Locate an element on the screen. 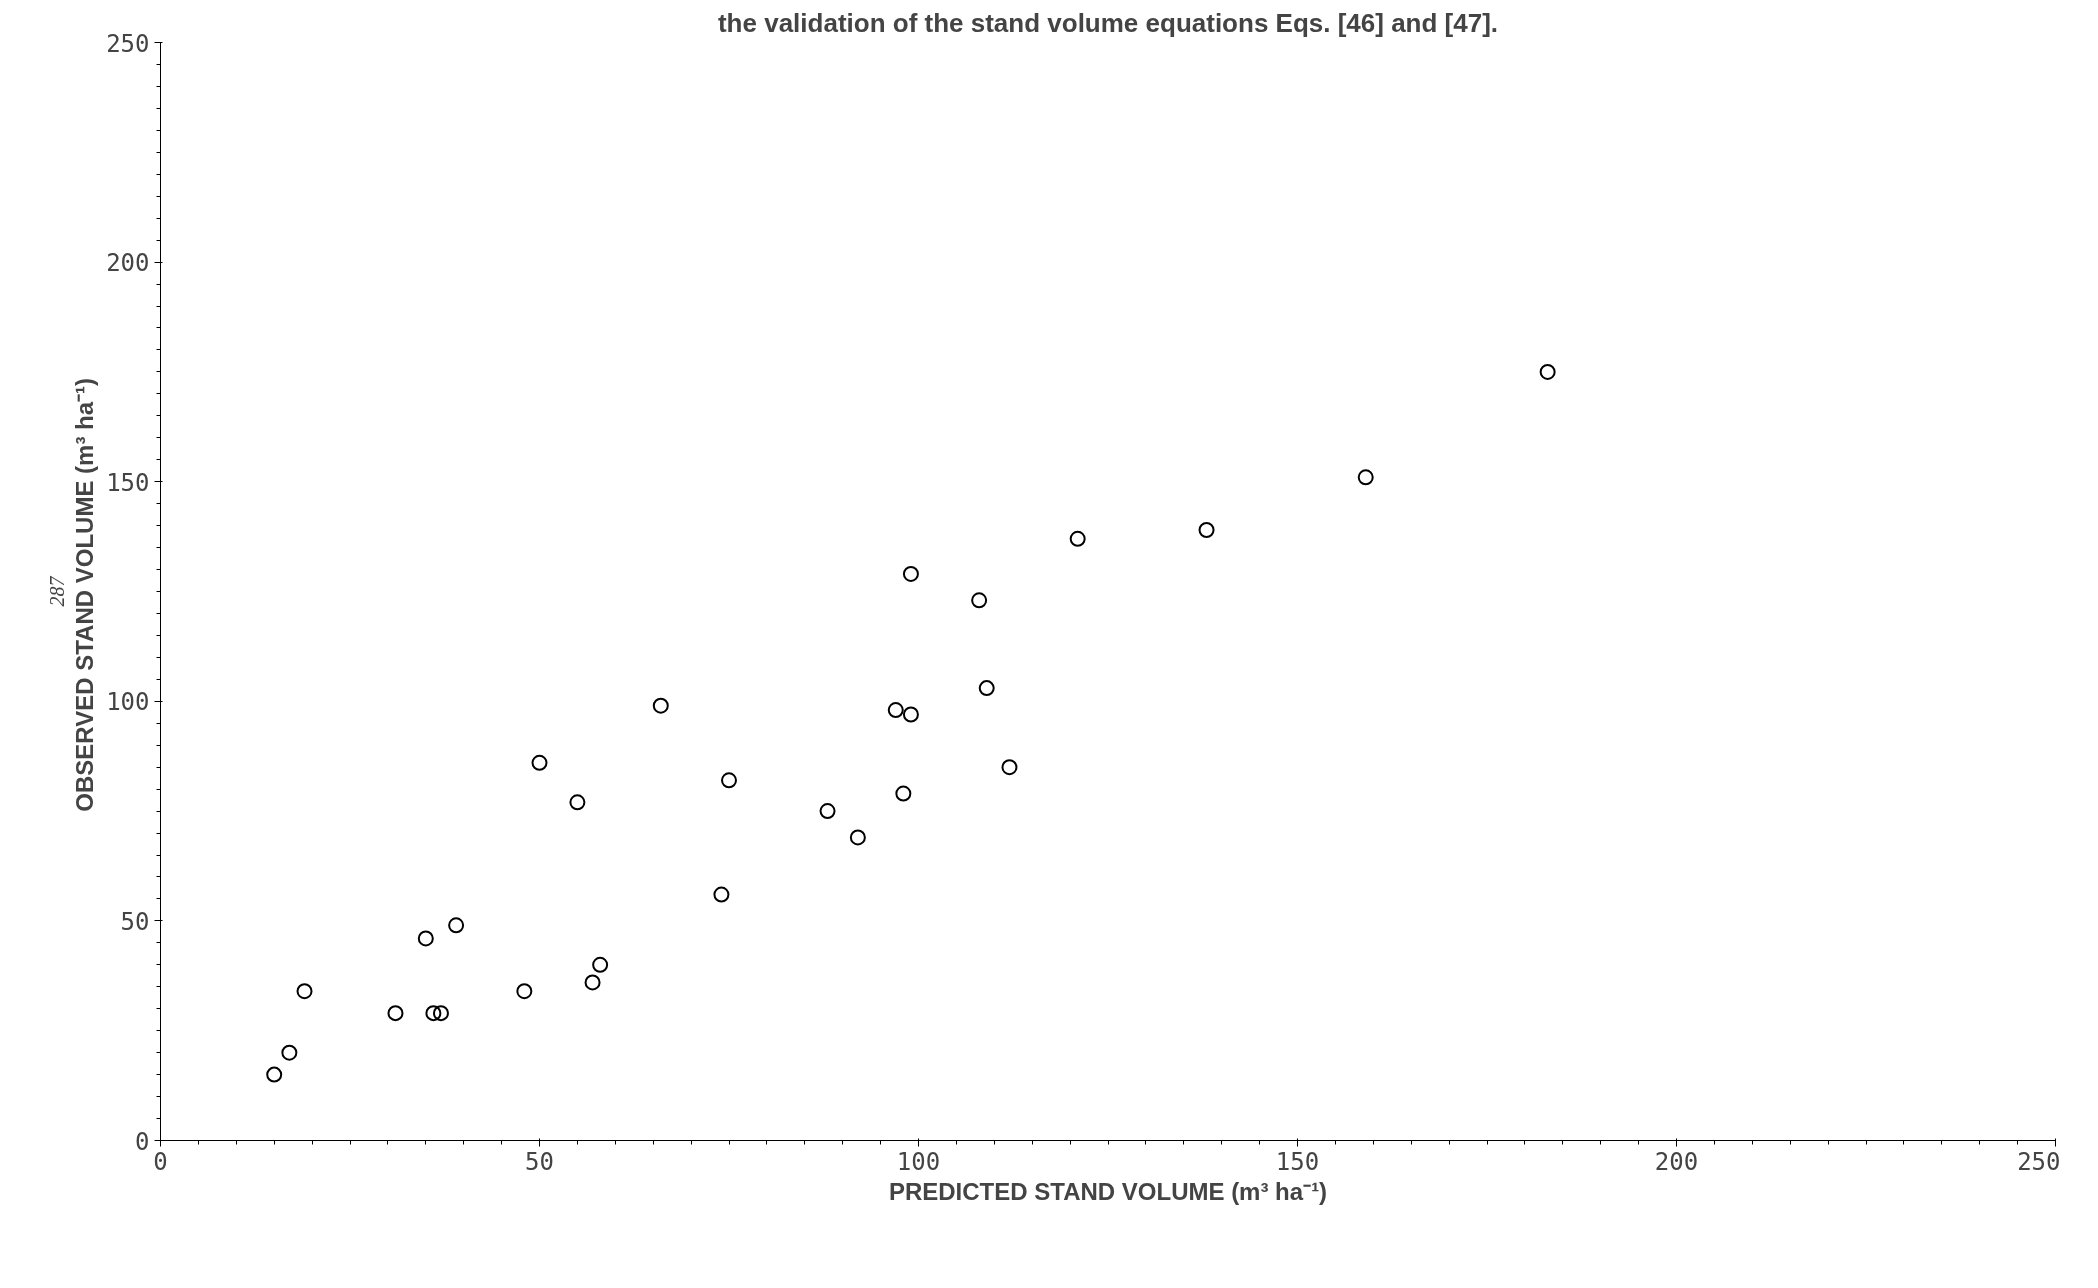  y-axis-title: OBSERVED STAND VOLUME (m³ ha⁻¹) is located at coordinates (85, 594).